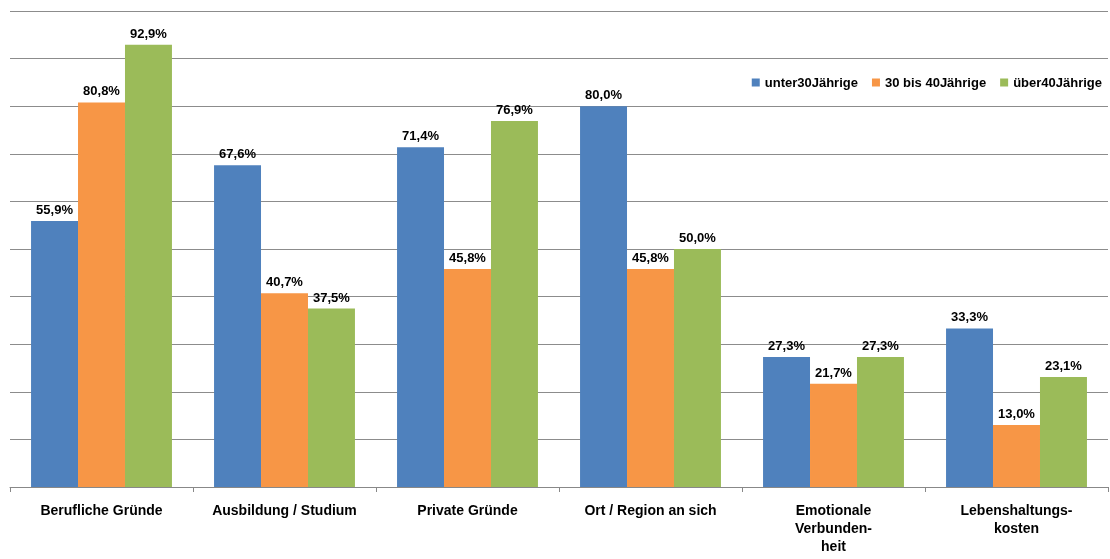 The image size is (1110, 559). I want to click on x-tick-label: Ausbildung / Studium, so click(284, 510).